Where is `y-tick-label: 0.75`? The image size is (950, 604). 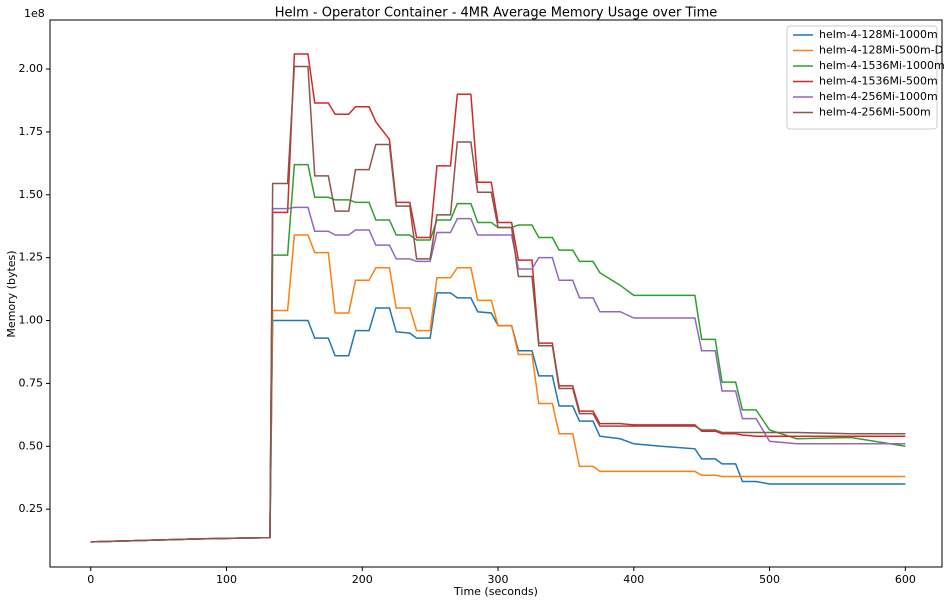 y-tick-label: 0.75 is located at coordinates (31, 382).